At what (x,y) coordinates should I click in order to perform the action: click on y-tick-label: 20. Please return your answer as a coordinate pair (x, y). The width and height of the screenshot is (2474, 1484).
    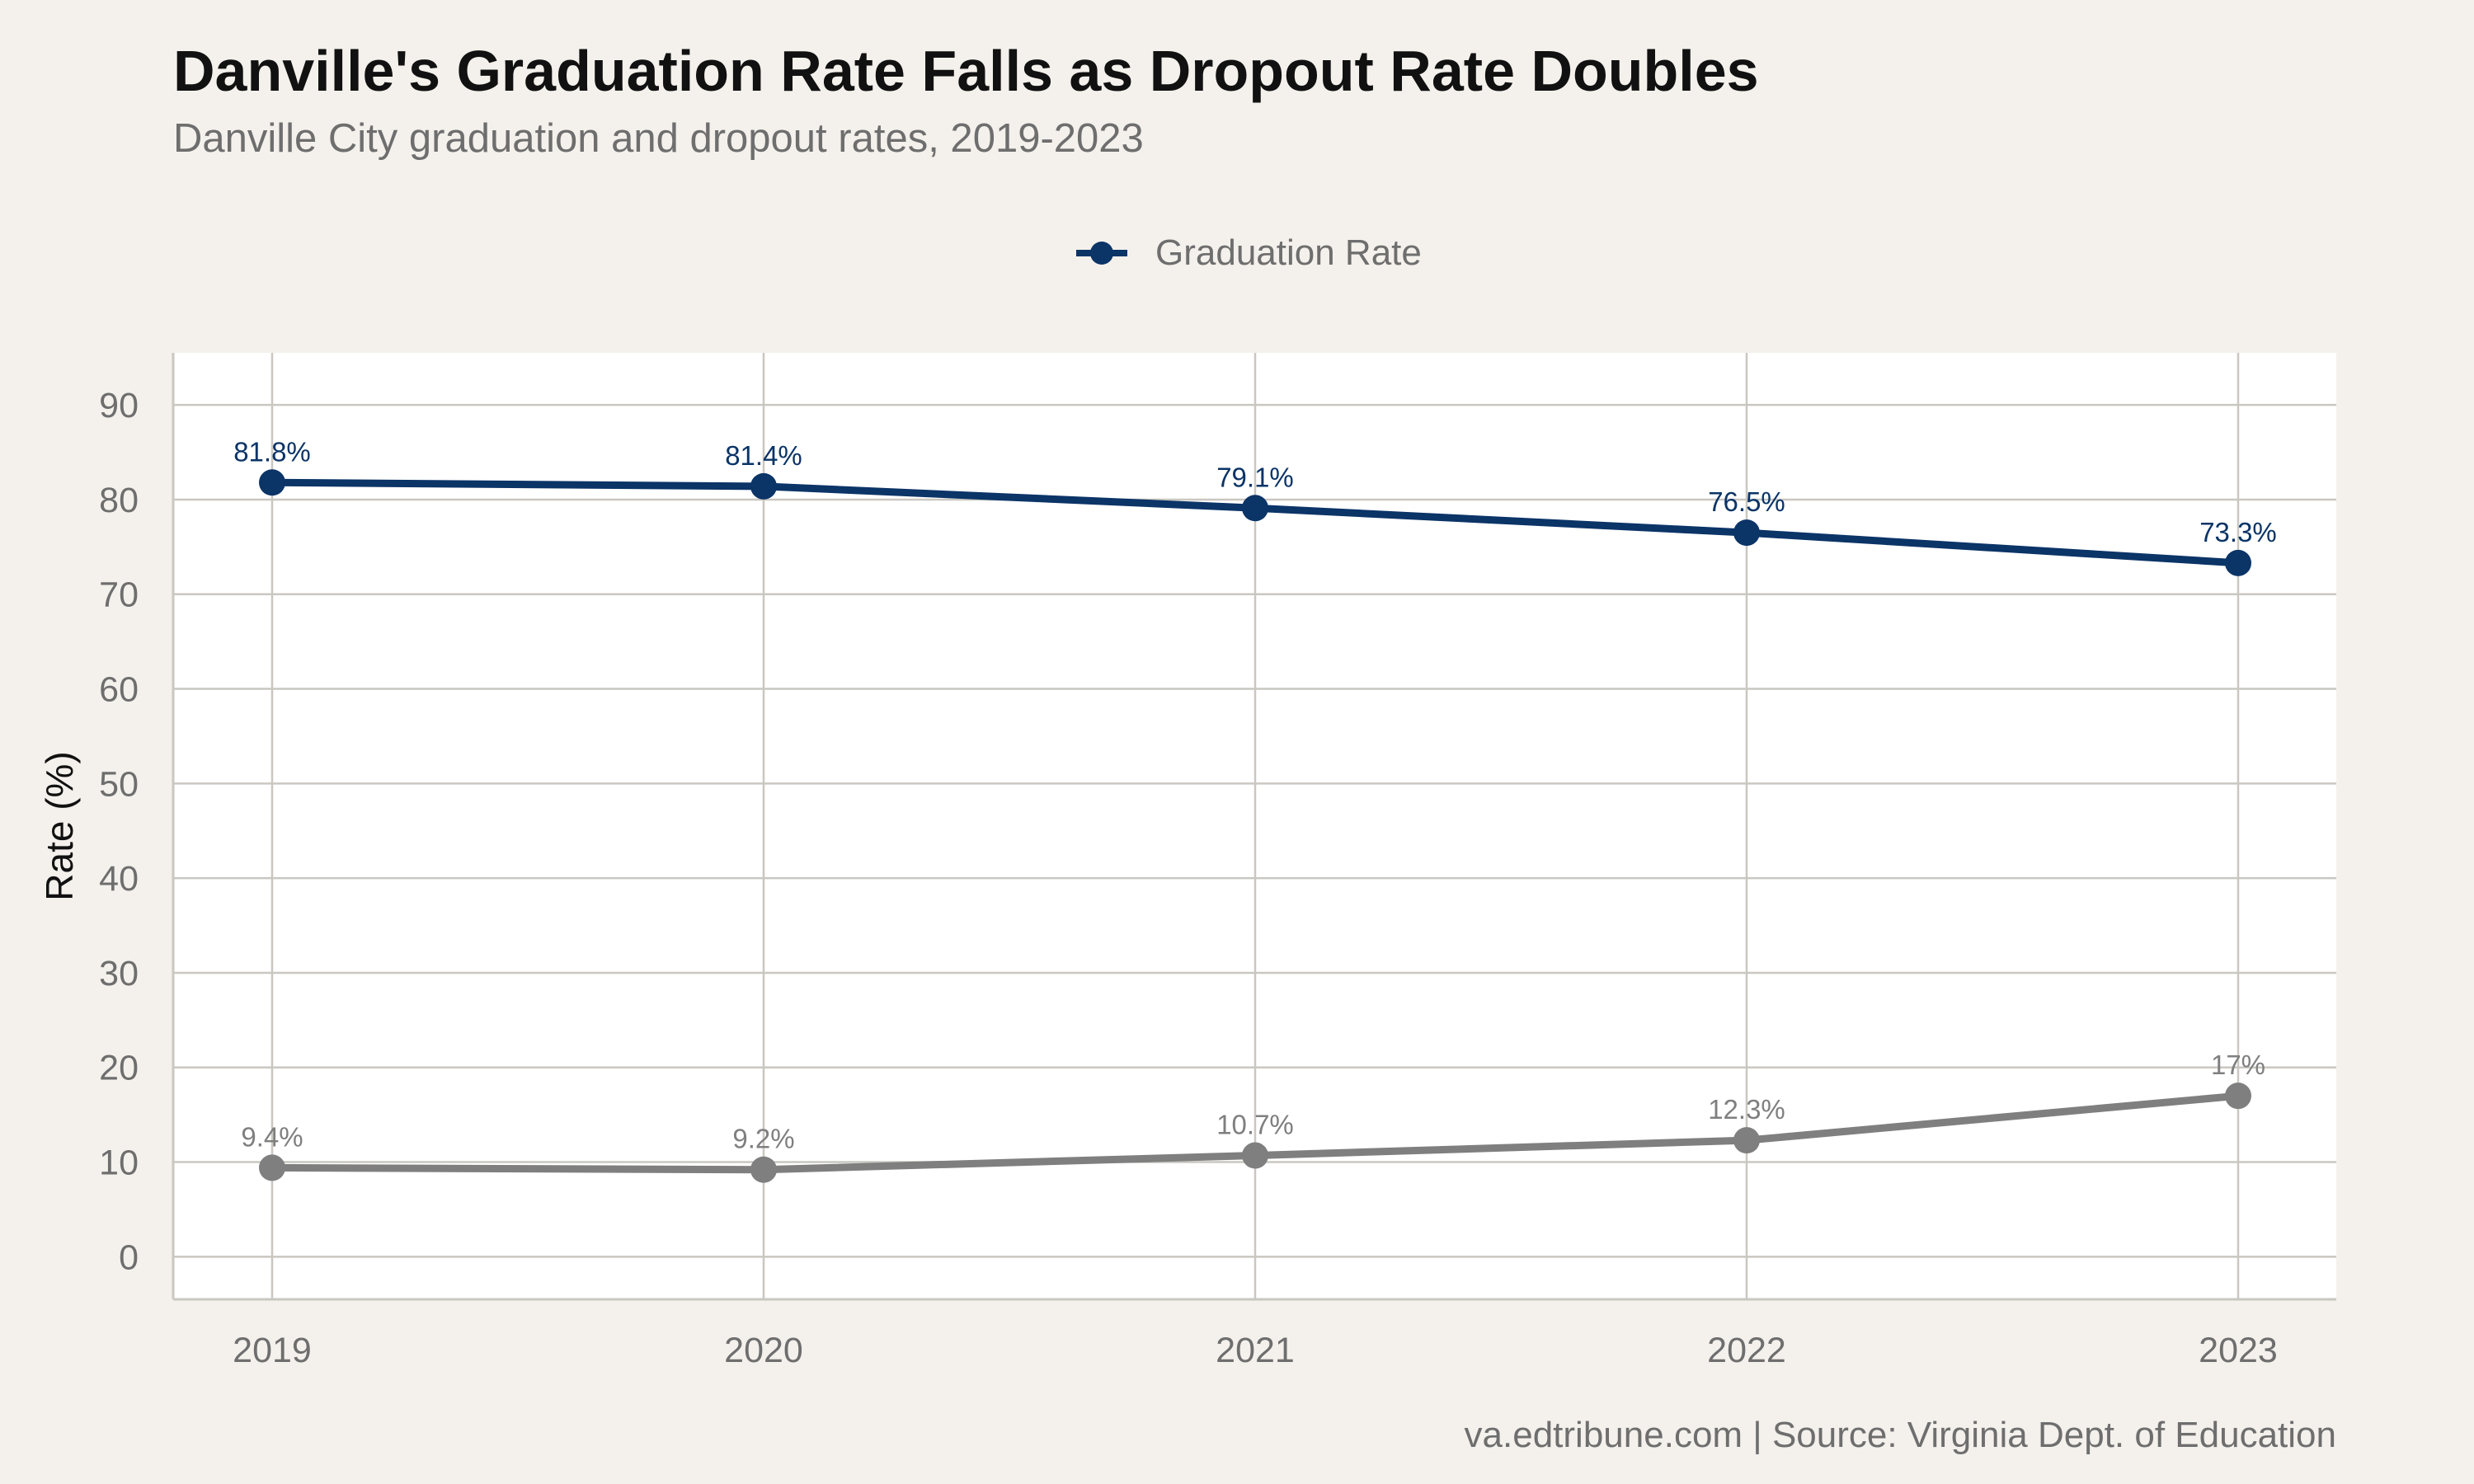
    Looking at the image, I should click on (119, 1068).